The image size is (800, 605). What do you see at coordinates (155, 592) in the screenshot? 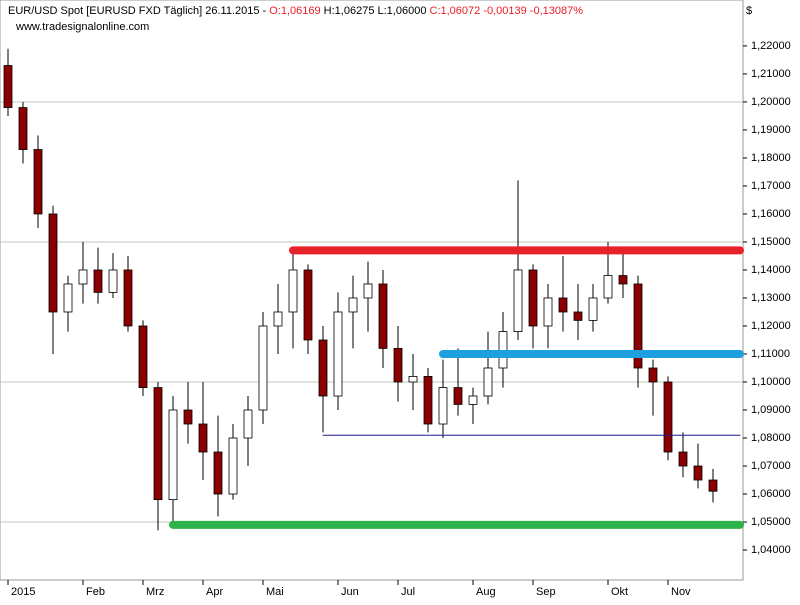
I see `x-tick-label: Mrz` at bounding box center [155, 592].